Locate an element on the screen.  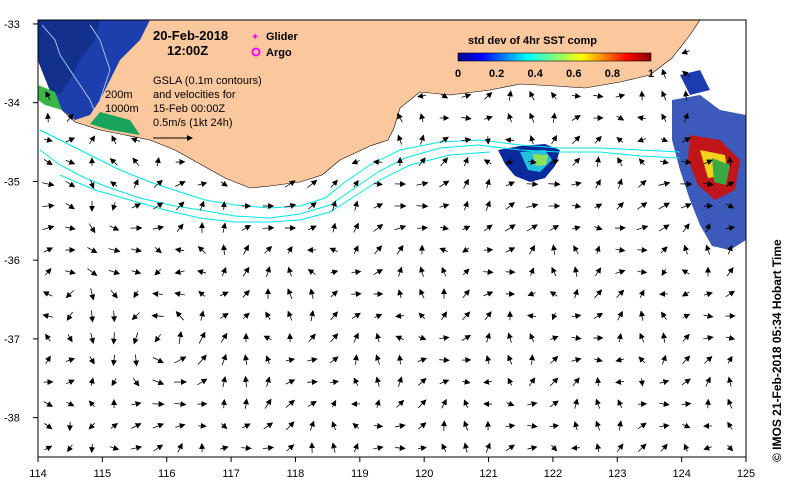
y-axis: -33 -34 -35 -36 -37 -38 is located at coordinates (21, 222).